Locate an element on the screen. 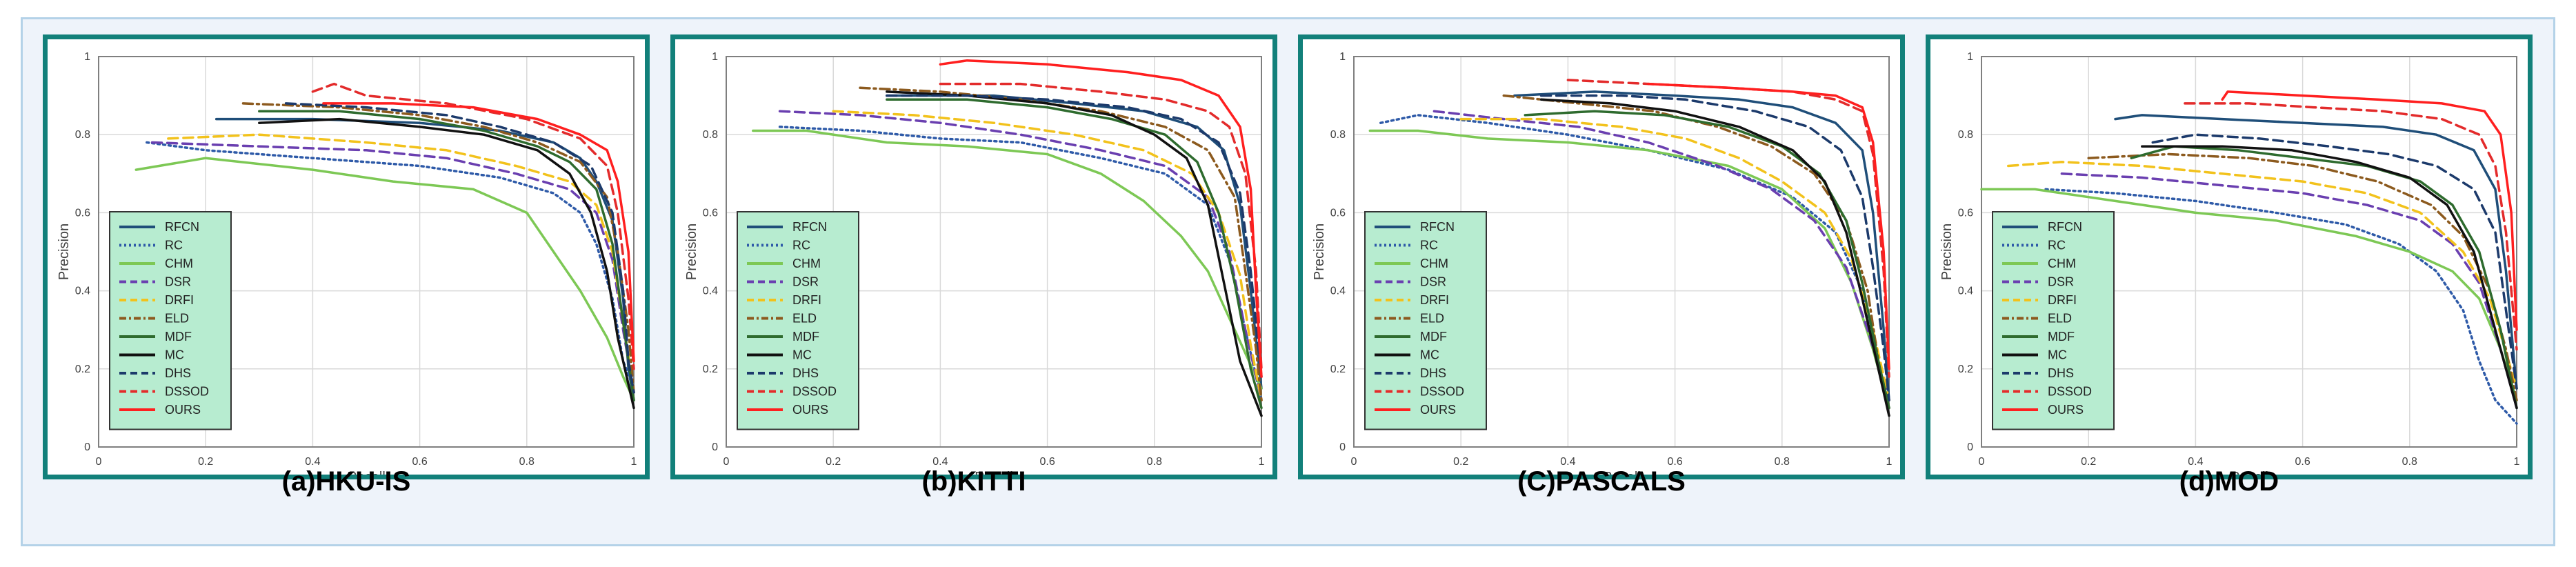 This screenshot has width=2576, height=567. series-line-rc is located at coordinates (2281, 306).